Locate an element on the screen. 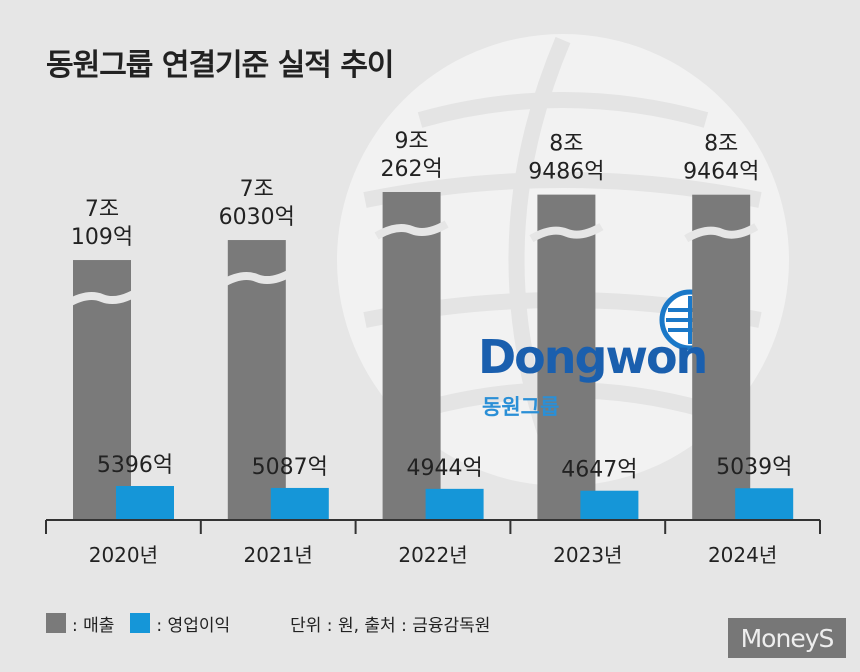 The height and width of the screenshot is (672, 860). revenue-label-line2: 9464억 is located at coordinates (721, 172).